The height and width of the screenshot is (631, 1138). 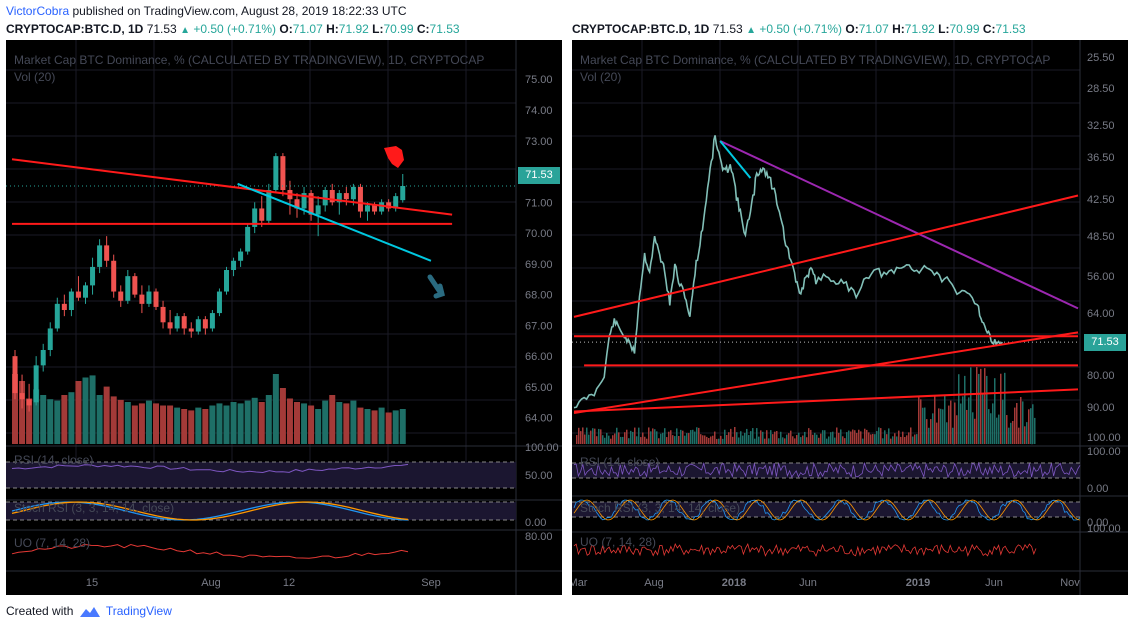 I want to click on time-tick-label: Jun, so click(x=994, y=583).